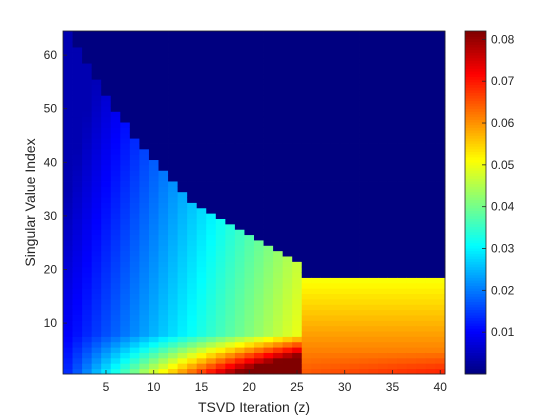 The width and height of the screenshot is (560, 420). What do you see at coordinates (51, 216) in the screenshot?
I see `y-tick-label: 30` at bounding box center [51, 216].